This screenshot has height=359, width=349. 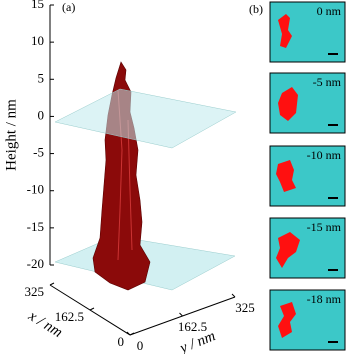 I want to click on z-tick-label: 15, so click(x=37, y=5).